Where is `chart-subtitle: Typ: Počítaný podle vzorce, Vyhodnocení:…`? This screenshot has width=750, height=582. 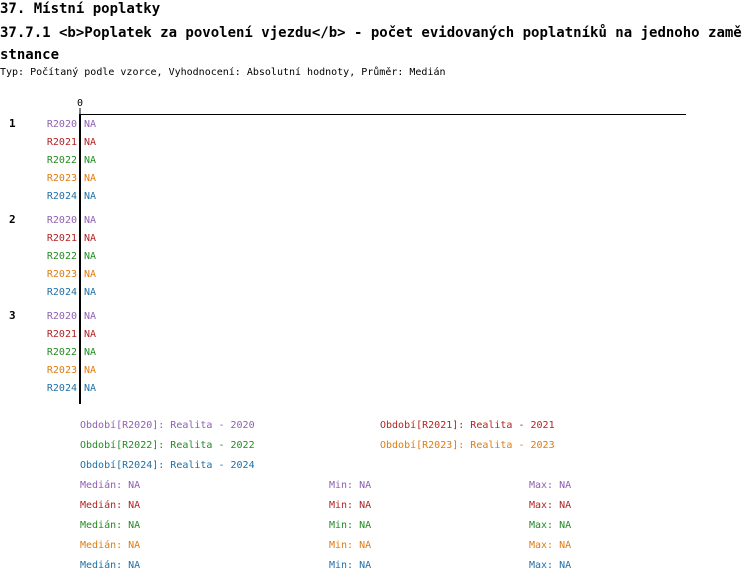
chart-subtitle: Typ: Počítaný podle vzorce, Vyhodnocení:… is located at coordinates (223, 72).